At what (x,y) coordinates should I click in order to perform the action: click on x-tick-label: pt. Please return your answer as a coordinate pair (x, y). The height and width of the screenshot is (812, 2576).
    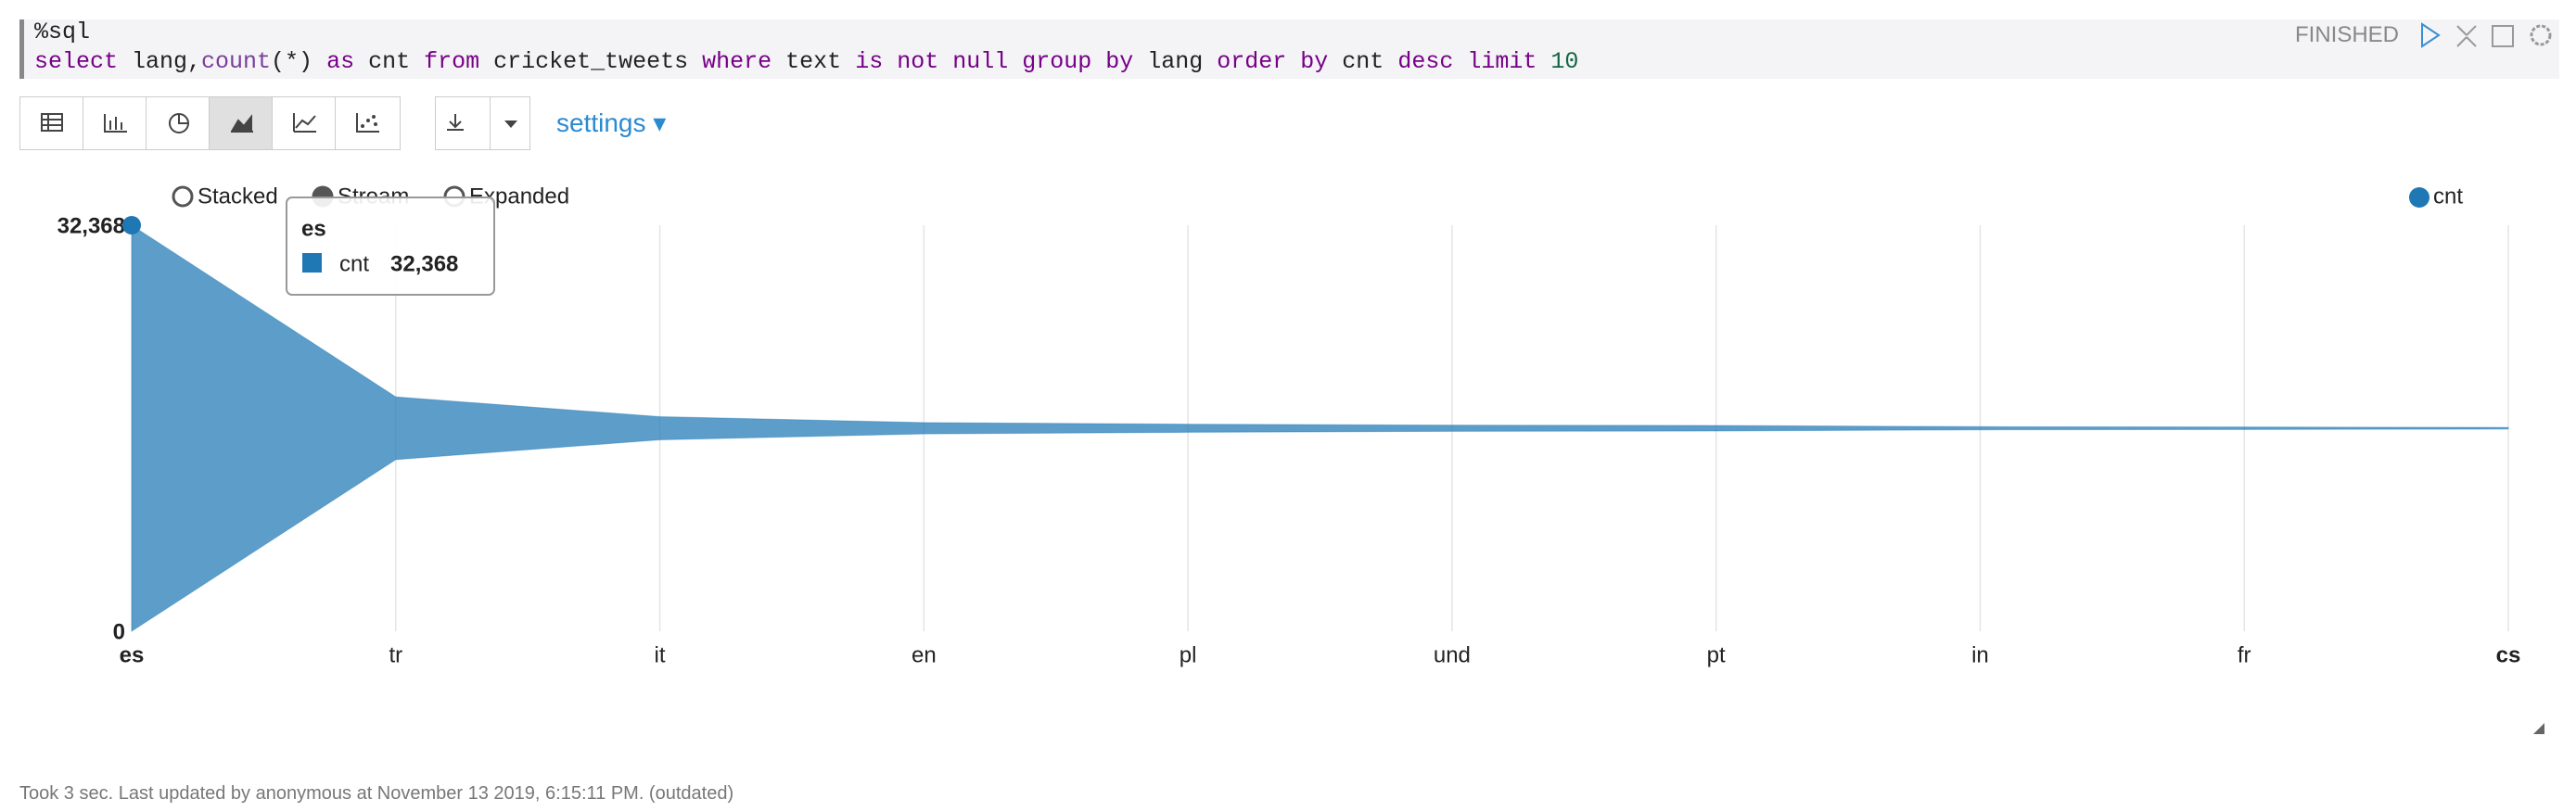
    Looking at the image, I should click on (1716, 654).